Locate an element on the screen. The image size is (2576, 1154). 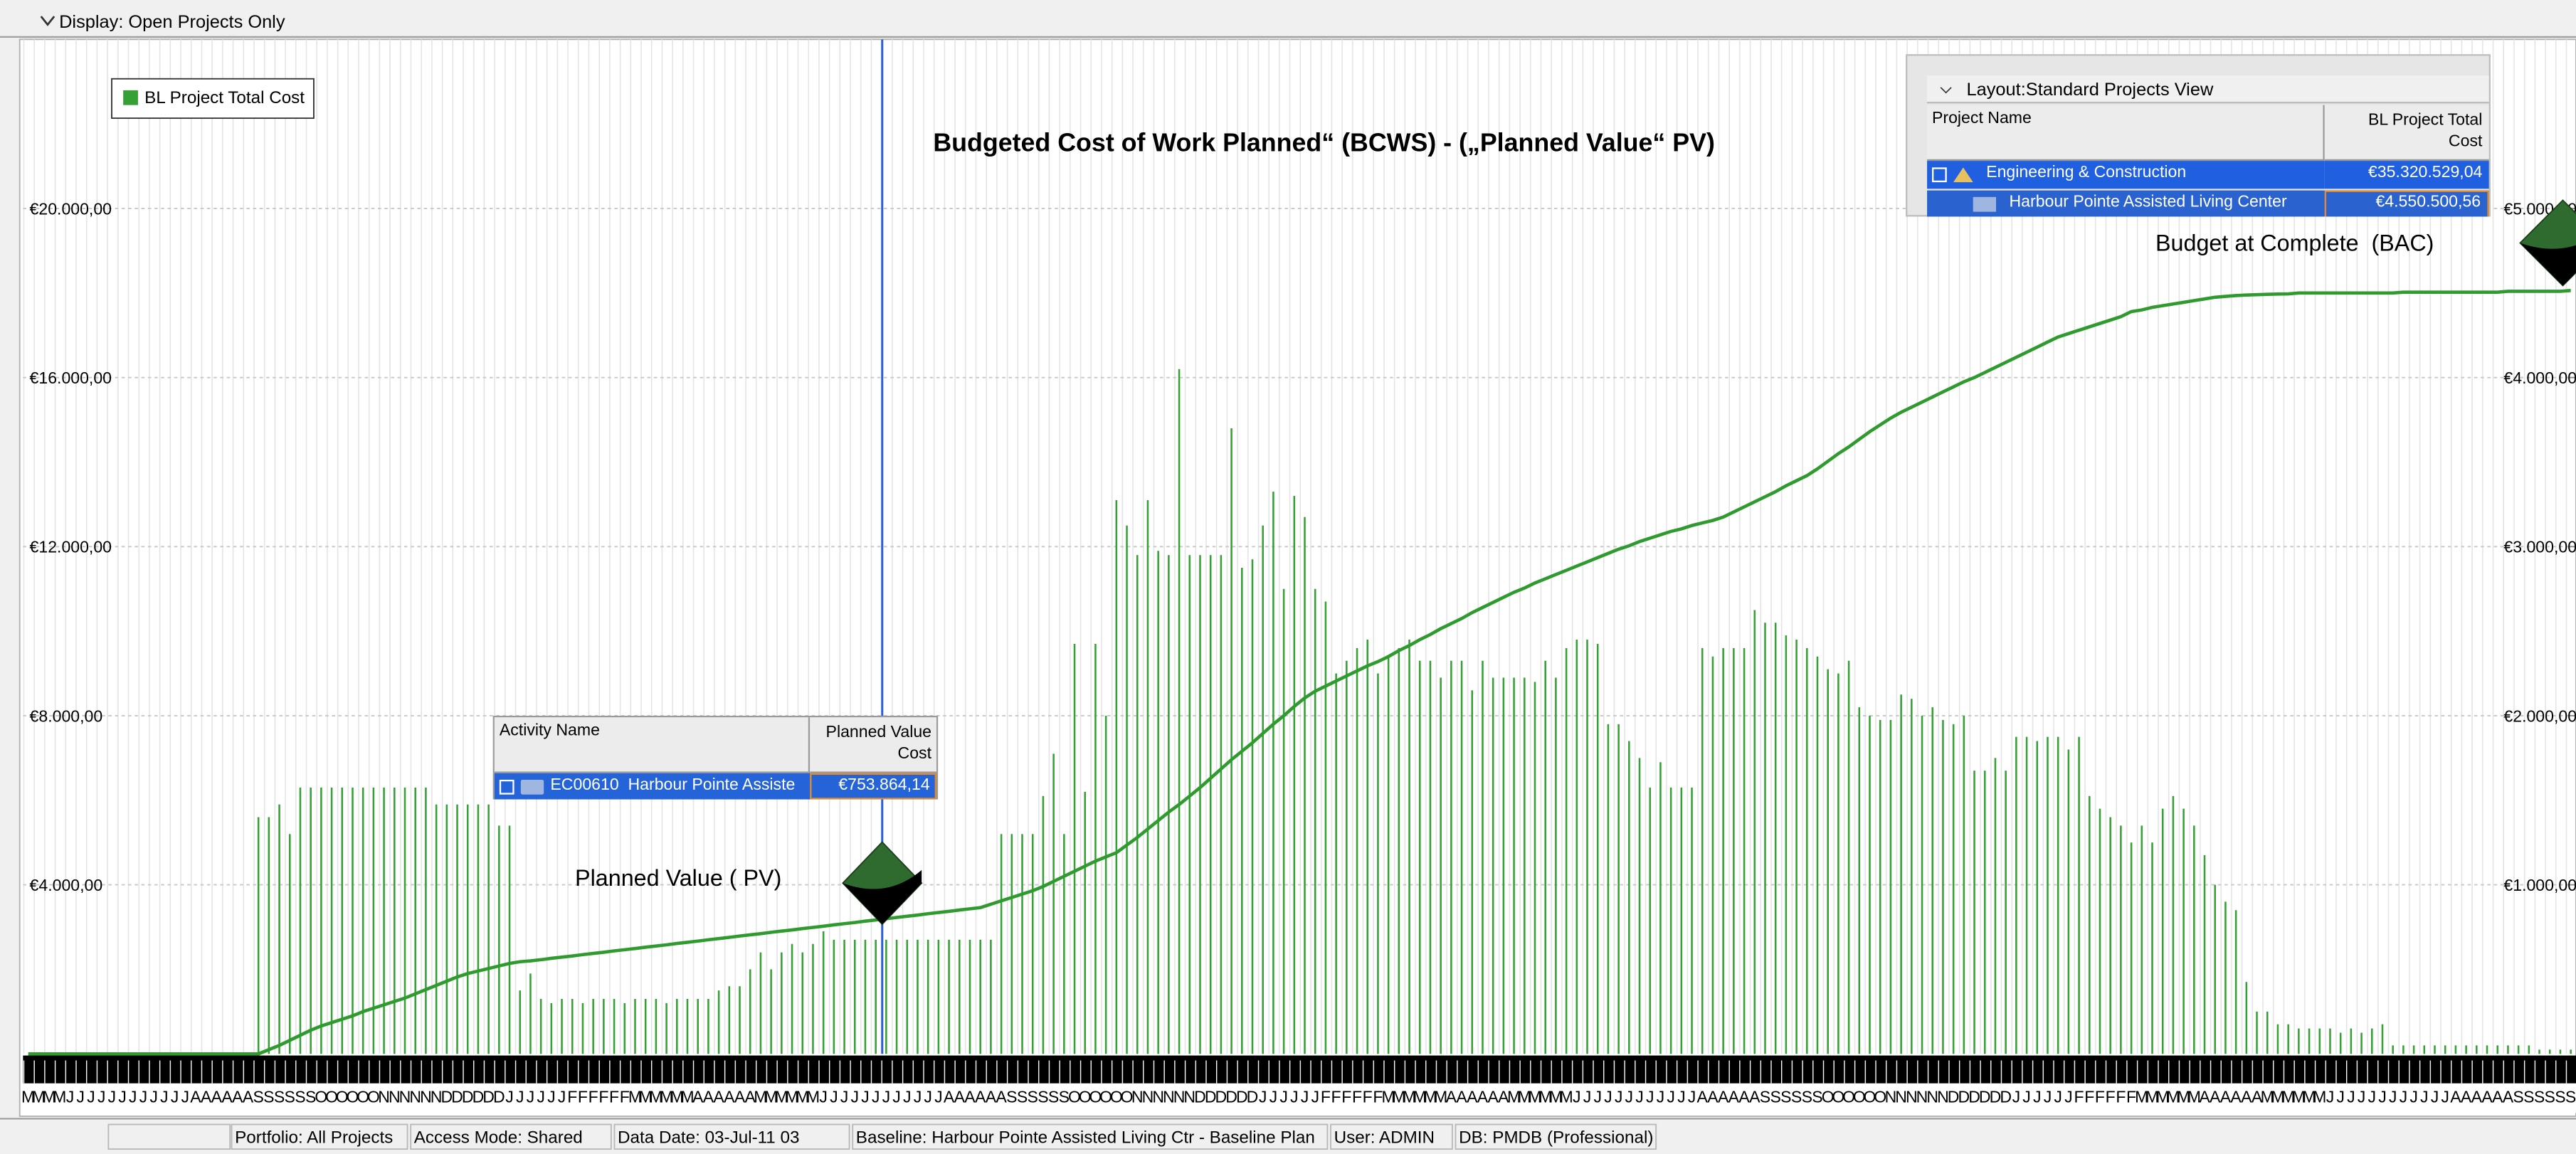
header-cell: BL Project Total Cost is located at coordinates (2406, 133).